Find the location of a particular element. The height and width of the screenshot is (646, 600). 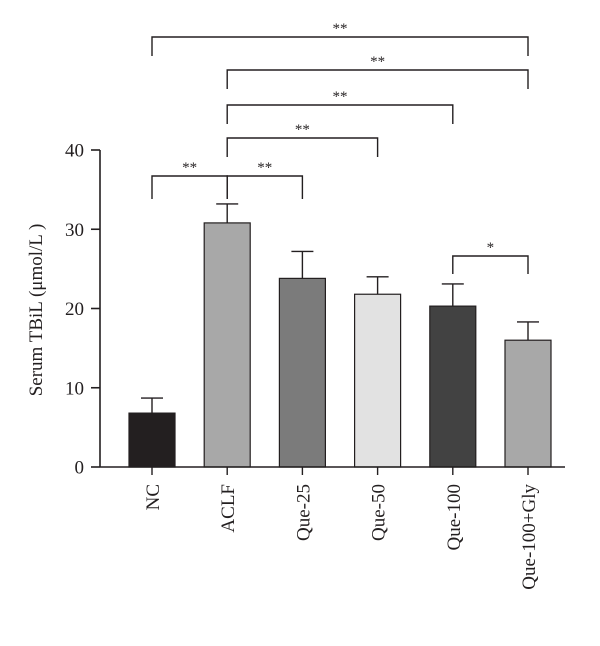

y-ticks: 0 10 20 30 40 is located at coordinates (82, 310).